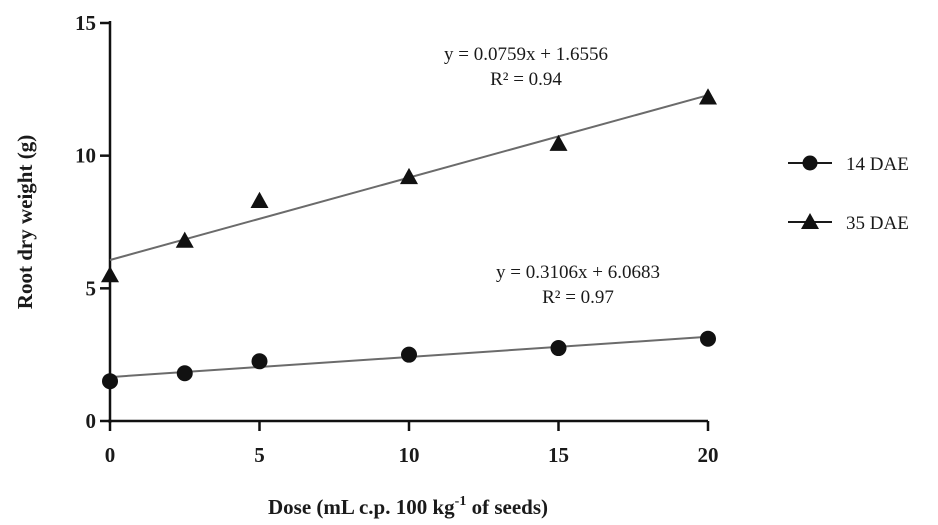 The height and width of the screenshot is (525, 938). What do you see at coordinates (91, 421) in the screenshot?
I see `y-tick-label: 0` at bounding box center [91, 421].